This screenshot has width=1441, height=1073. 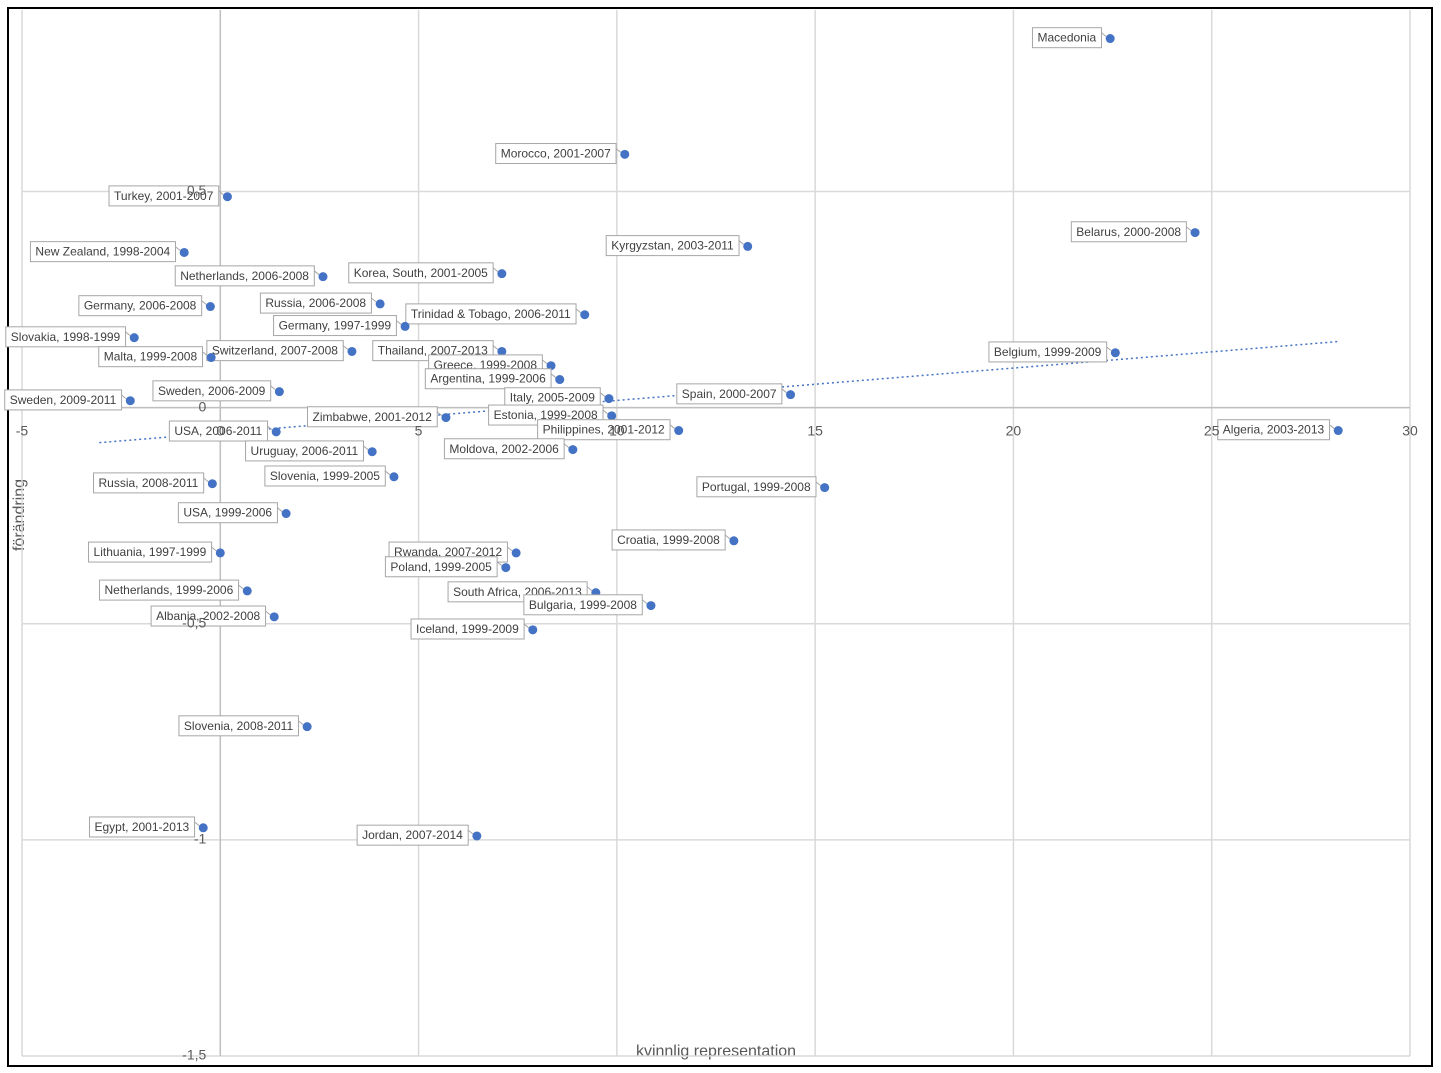 What do you see at coordinates (66, 337) in the screenshot?
I see `point-label: Slovakia, 1998-1999` at bounding box center [66, 337].